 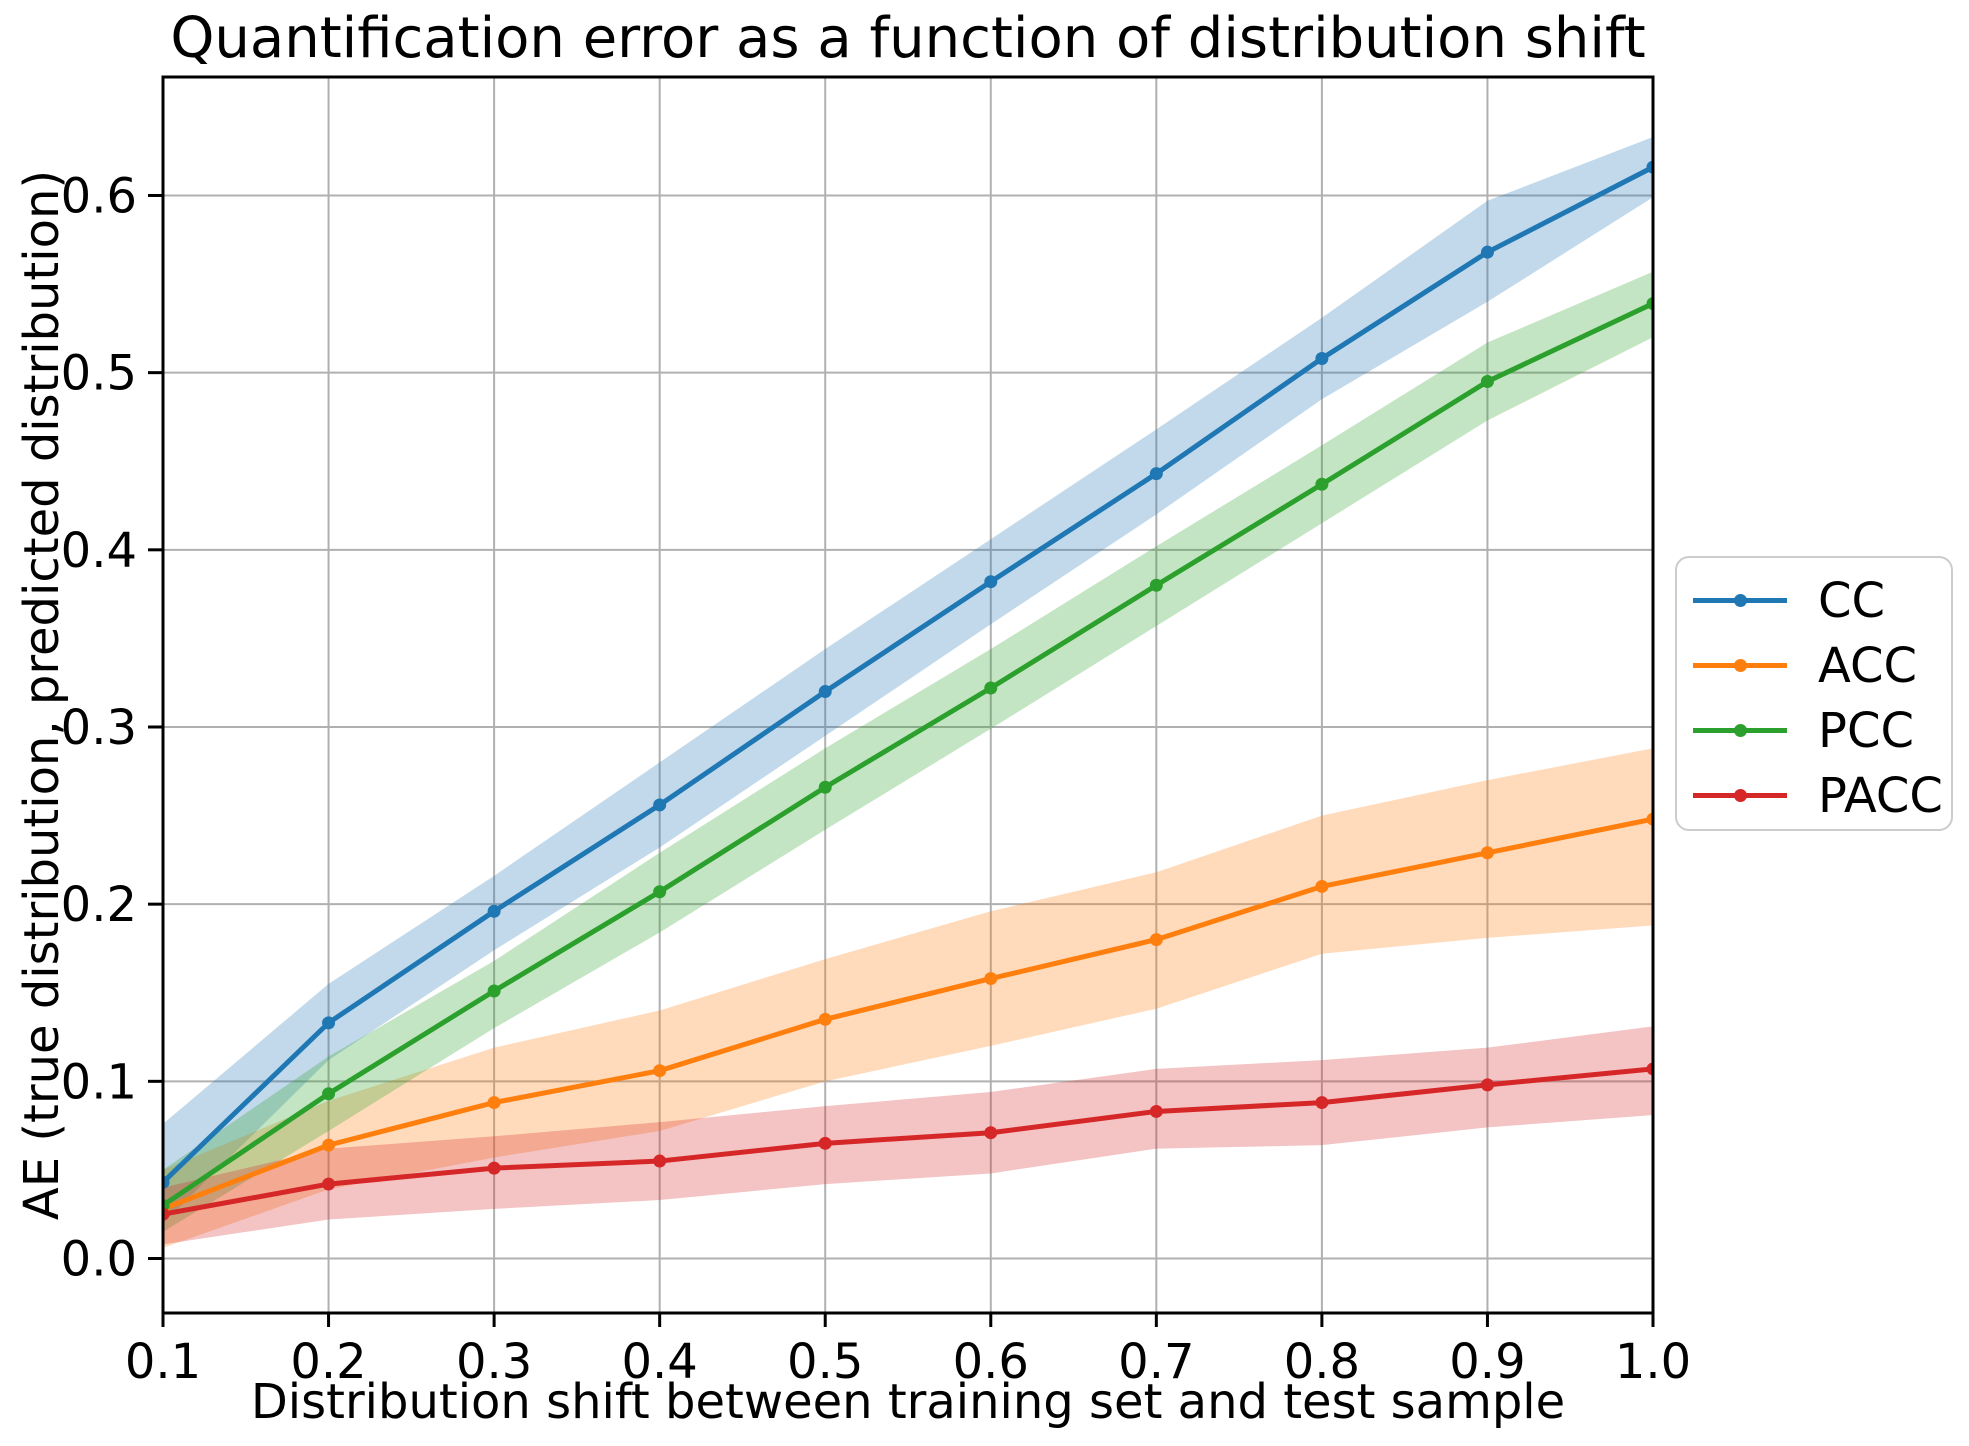 What do you see at coordinates (1868, 665) in the screenshot?
I see `legend-item-label: ACC` at bounding box center [1868, 665].